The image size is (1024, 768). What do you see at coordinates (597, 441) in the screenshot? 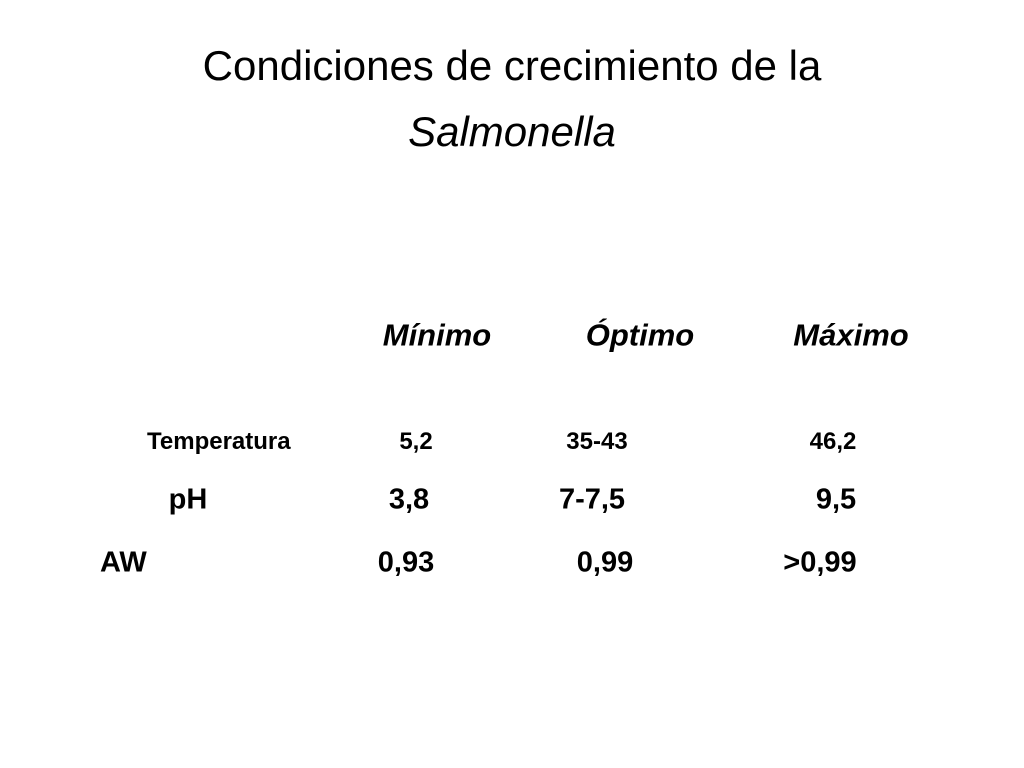
I see `cell: 35-43` at bounding box center [597, 441].